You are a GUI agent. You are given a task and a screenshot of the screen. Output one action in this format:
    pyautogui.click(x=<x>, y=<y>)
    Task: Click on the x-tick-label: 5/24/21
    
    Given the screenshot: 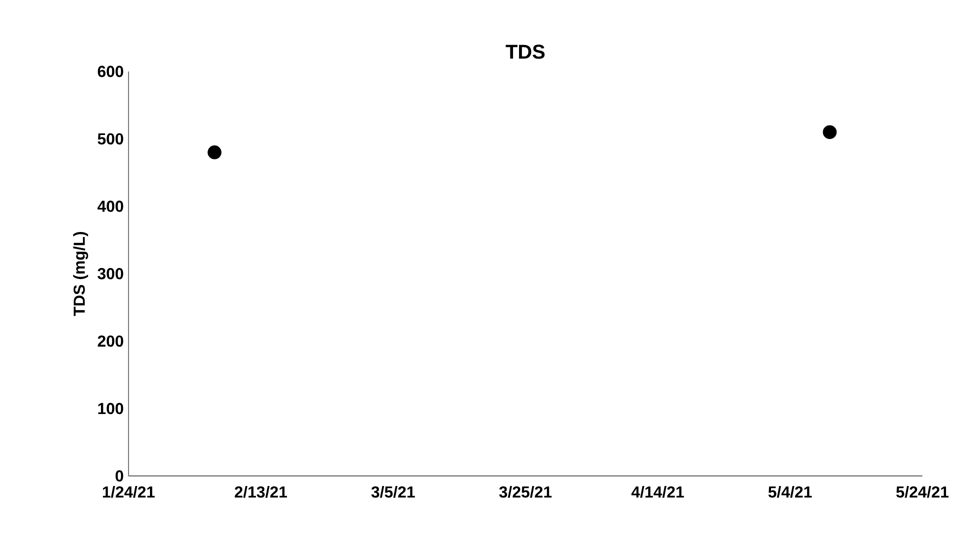 What is the action you would take?
    pyautogui.click(x=922, y=492)
    